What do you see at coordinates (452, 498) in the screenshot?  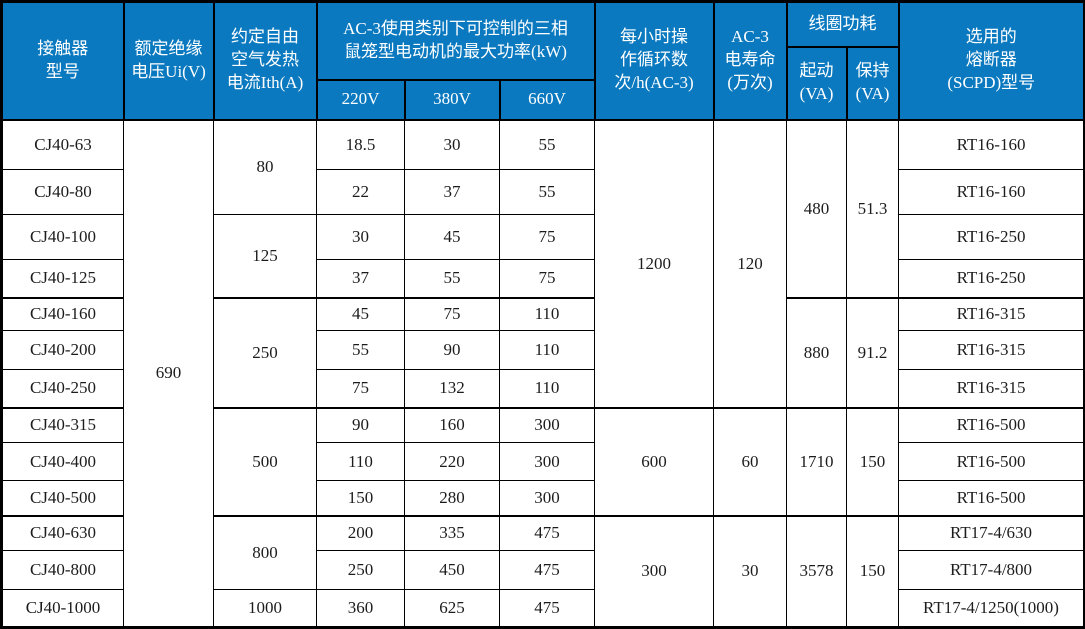 I see `power-380-cell: 280` at bounding box center [452, 498].